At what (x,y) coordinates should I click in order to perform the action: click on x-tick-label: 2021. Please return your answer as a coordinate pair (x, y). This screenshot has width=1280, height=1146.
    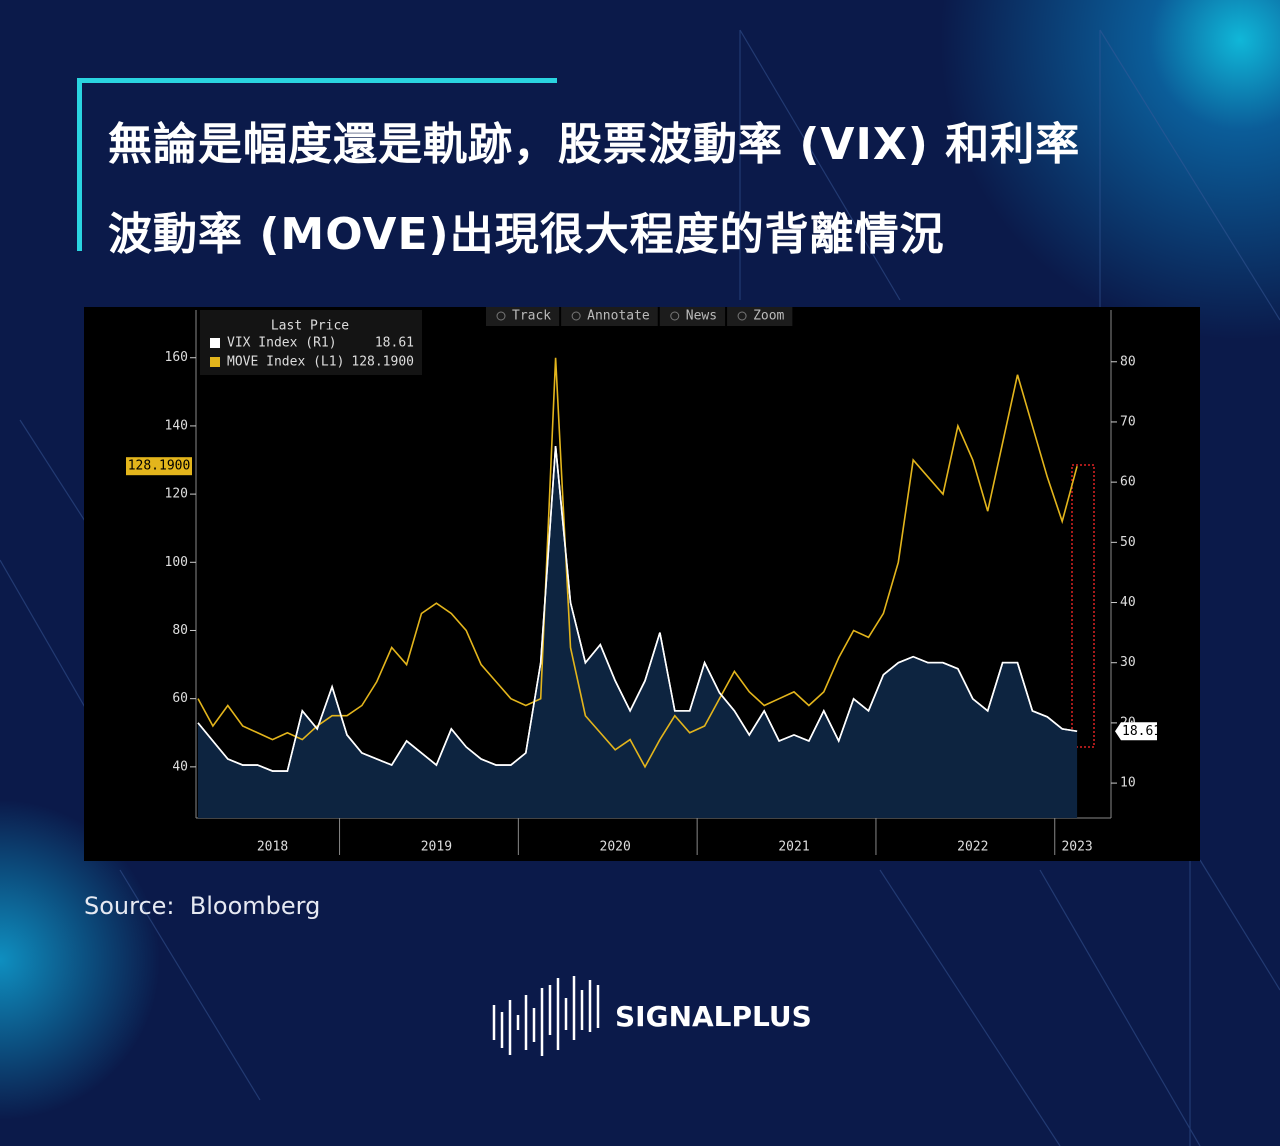
    Looking at the image, I should click on (793, 847).